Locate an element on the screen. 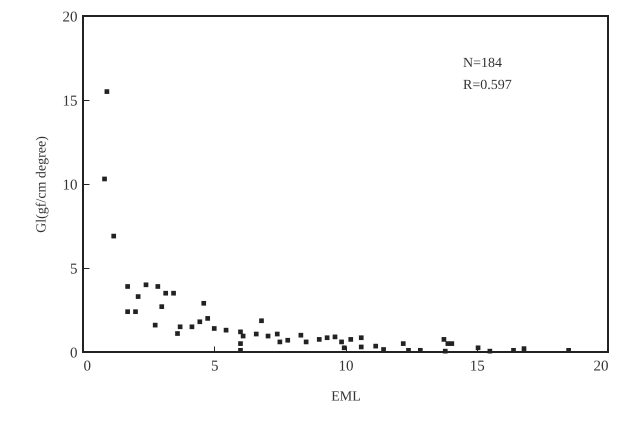 This screenshot has width=617, height=421. x-tick-label: 0 is located at coordinates (87, 366).